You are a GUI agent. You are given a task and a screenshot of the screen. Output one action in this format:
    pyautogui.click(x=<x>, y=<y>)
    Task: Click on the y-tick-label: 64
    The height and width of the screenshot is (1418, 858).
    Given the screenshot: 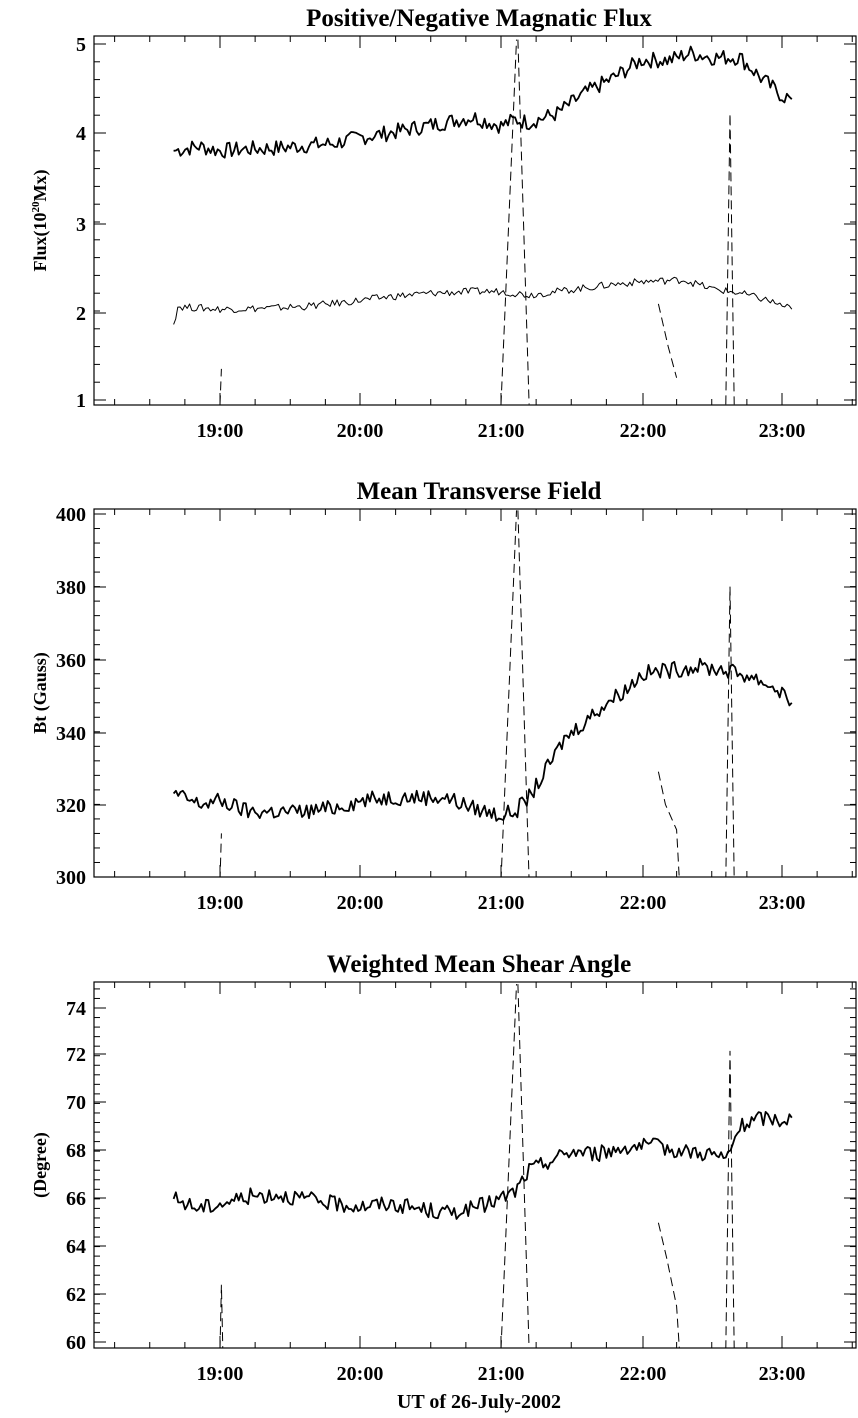 What is the action you would take?
    pyautogui.click(x=76, y=1247)
    